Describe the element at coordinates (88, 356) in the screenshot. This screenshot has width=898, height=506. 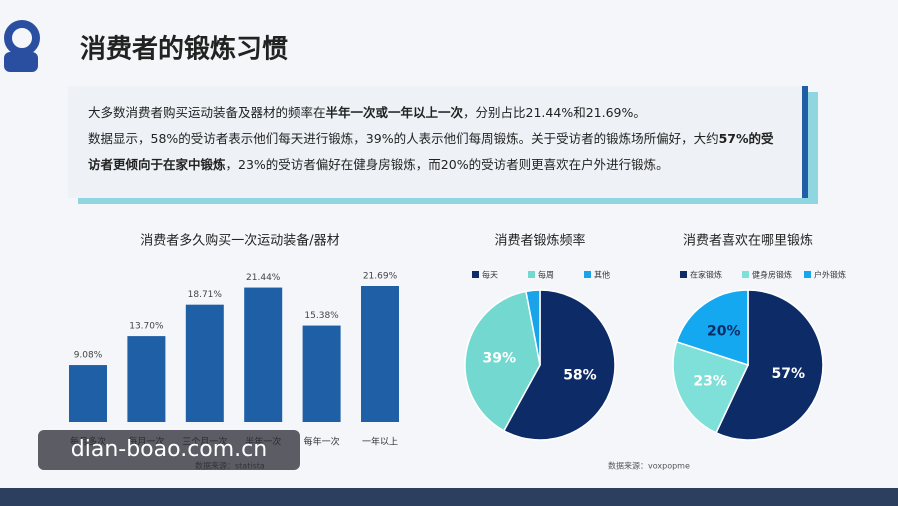
I see `data-label: 9.08%` at that location.